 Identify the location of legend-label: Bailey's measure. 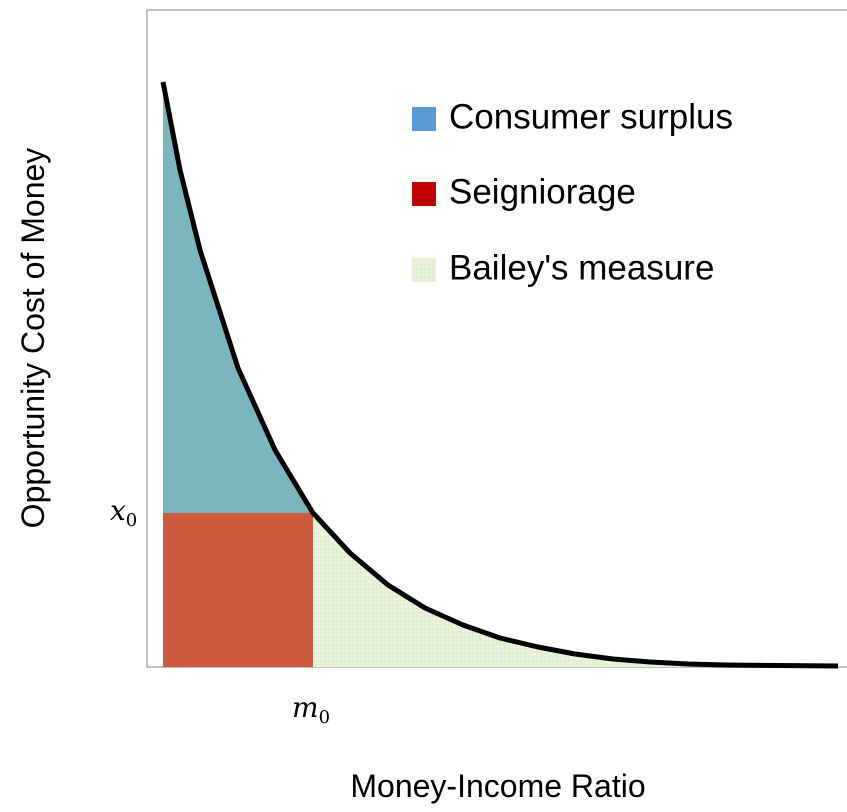
(581, 267).